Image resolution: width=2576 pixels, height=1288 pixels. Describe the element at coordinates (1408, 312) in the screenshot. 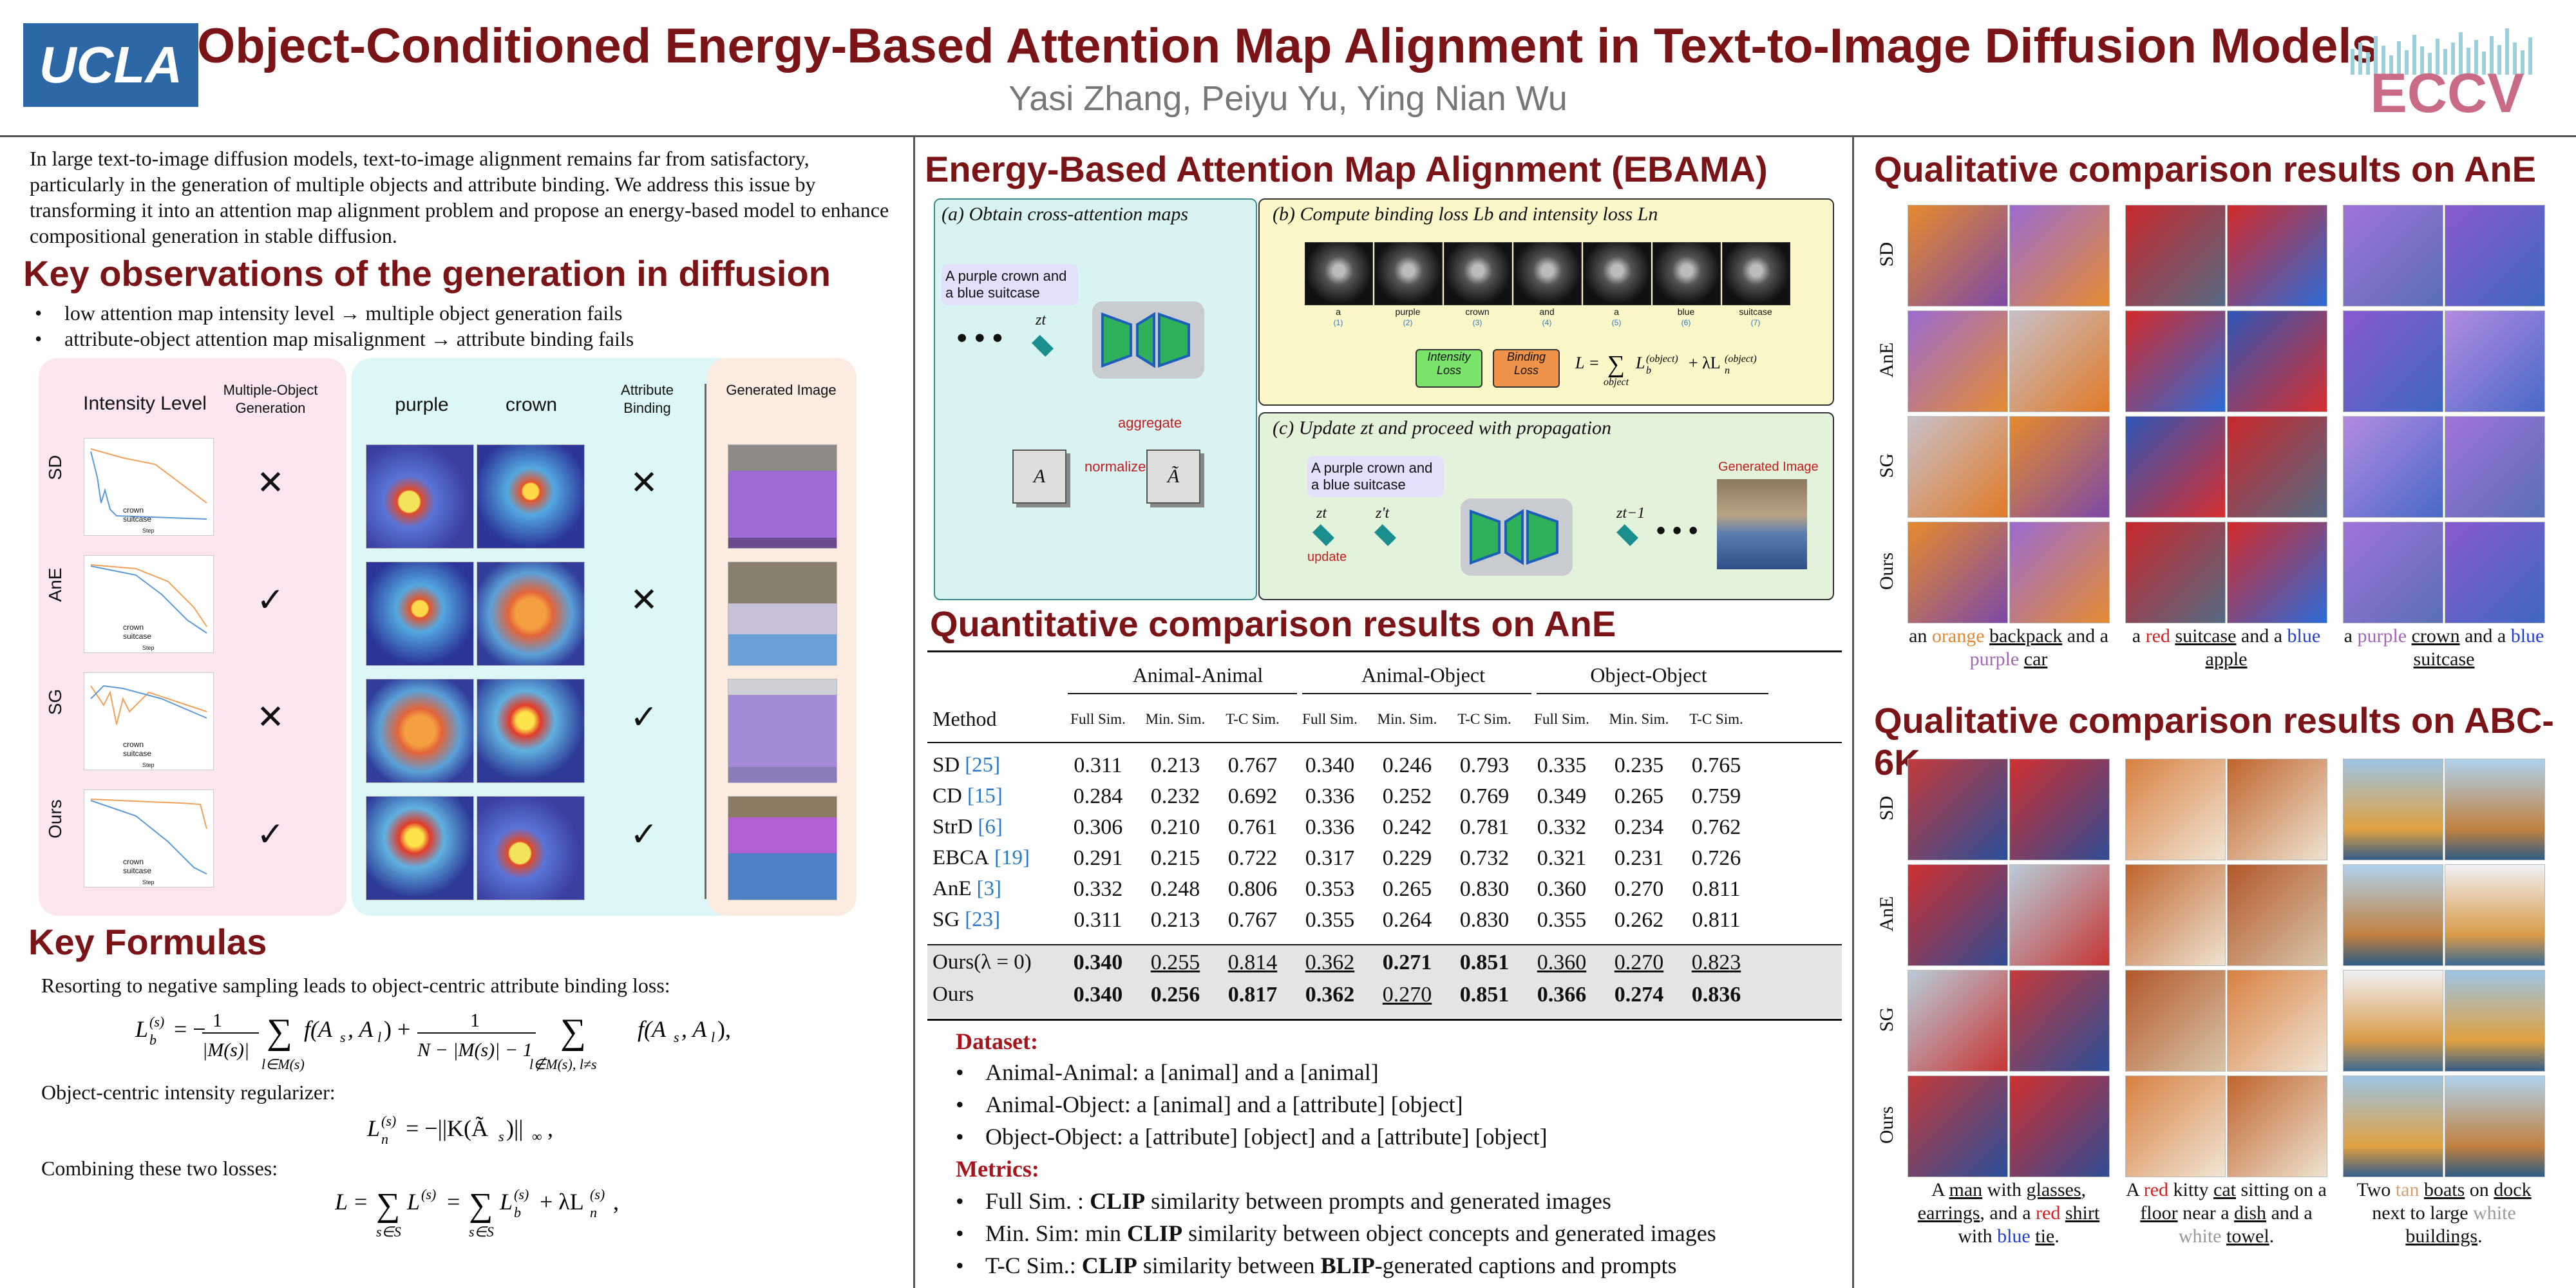

I see `token-label: purple` at that location.